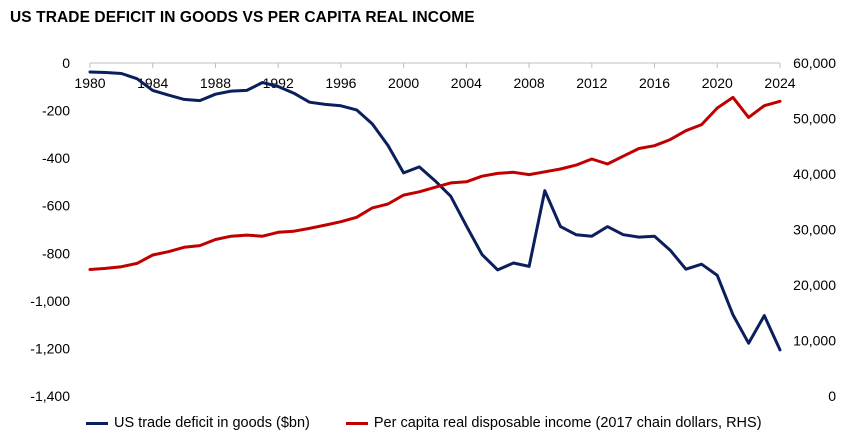  What do you see at coordinates (50, 301) in the screenshot?
I see `y-left-tick-label: -1,000` at bounding box center [50, 301].